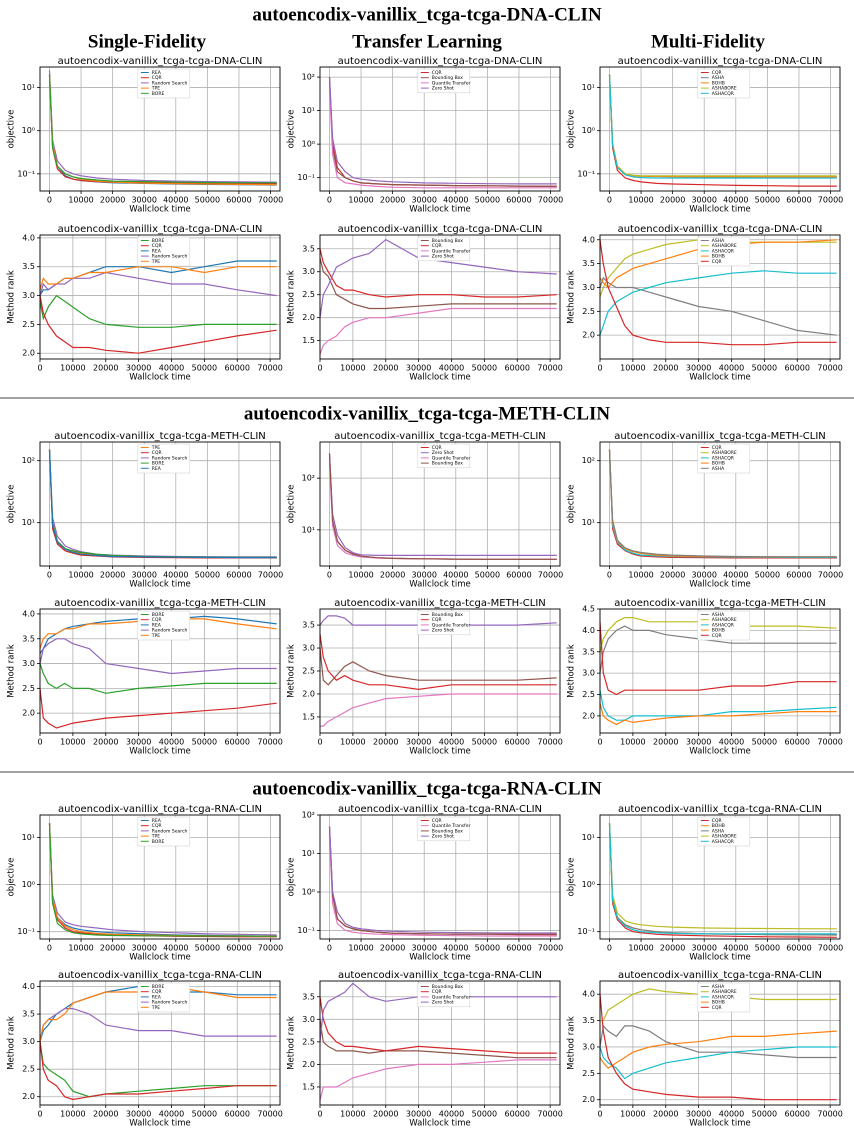  What do you see at coordinates (308, 693) in the screenshot?
I see `y-tick-label: 2.0` at bounding box center [308, 693].